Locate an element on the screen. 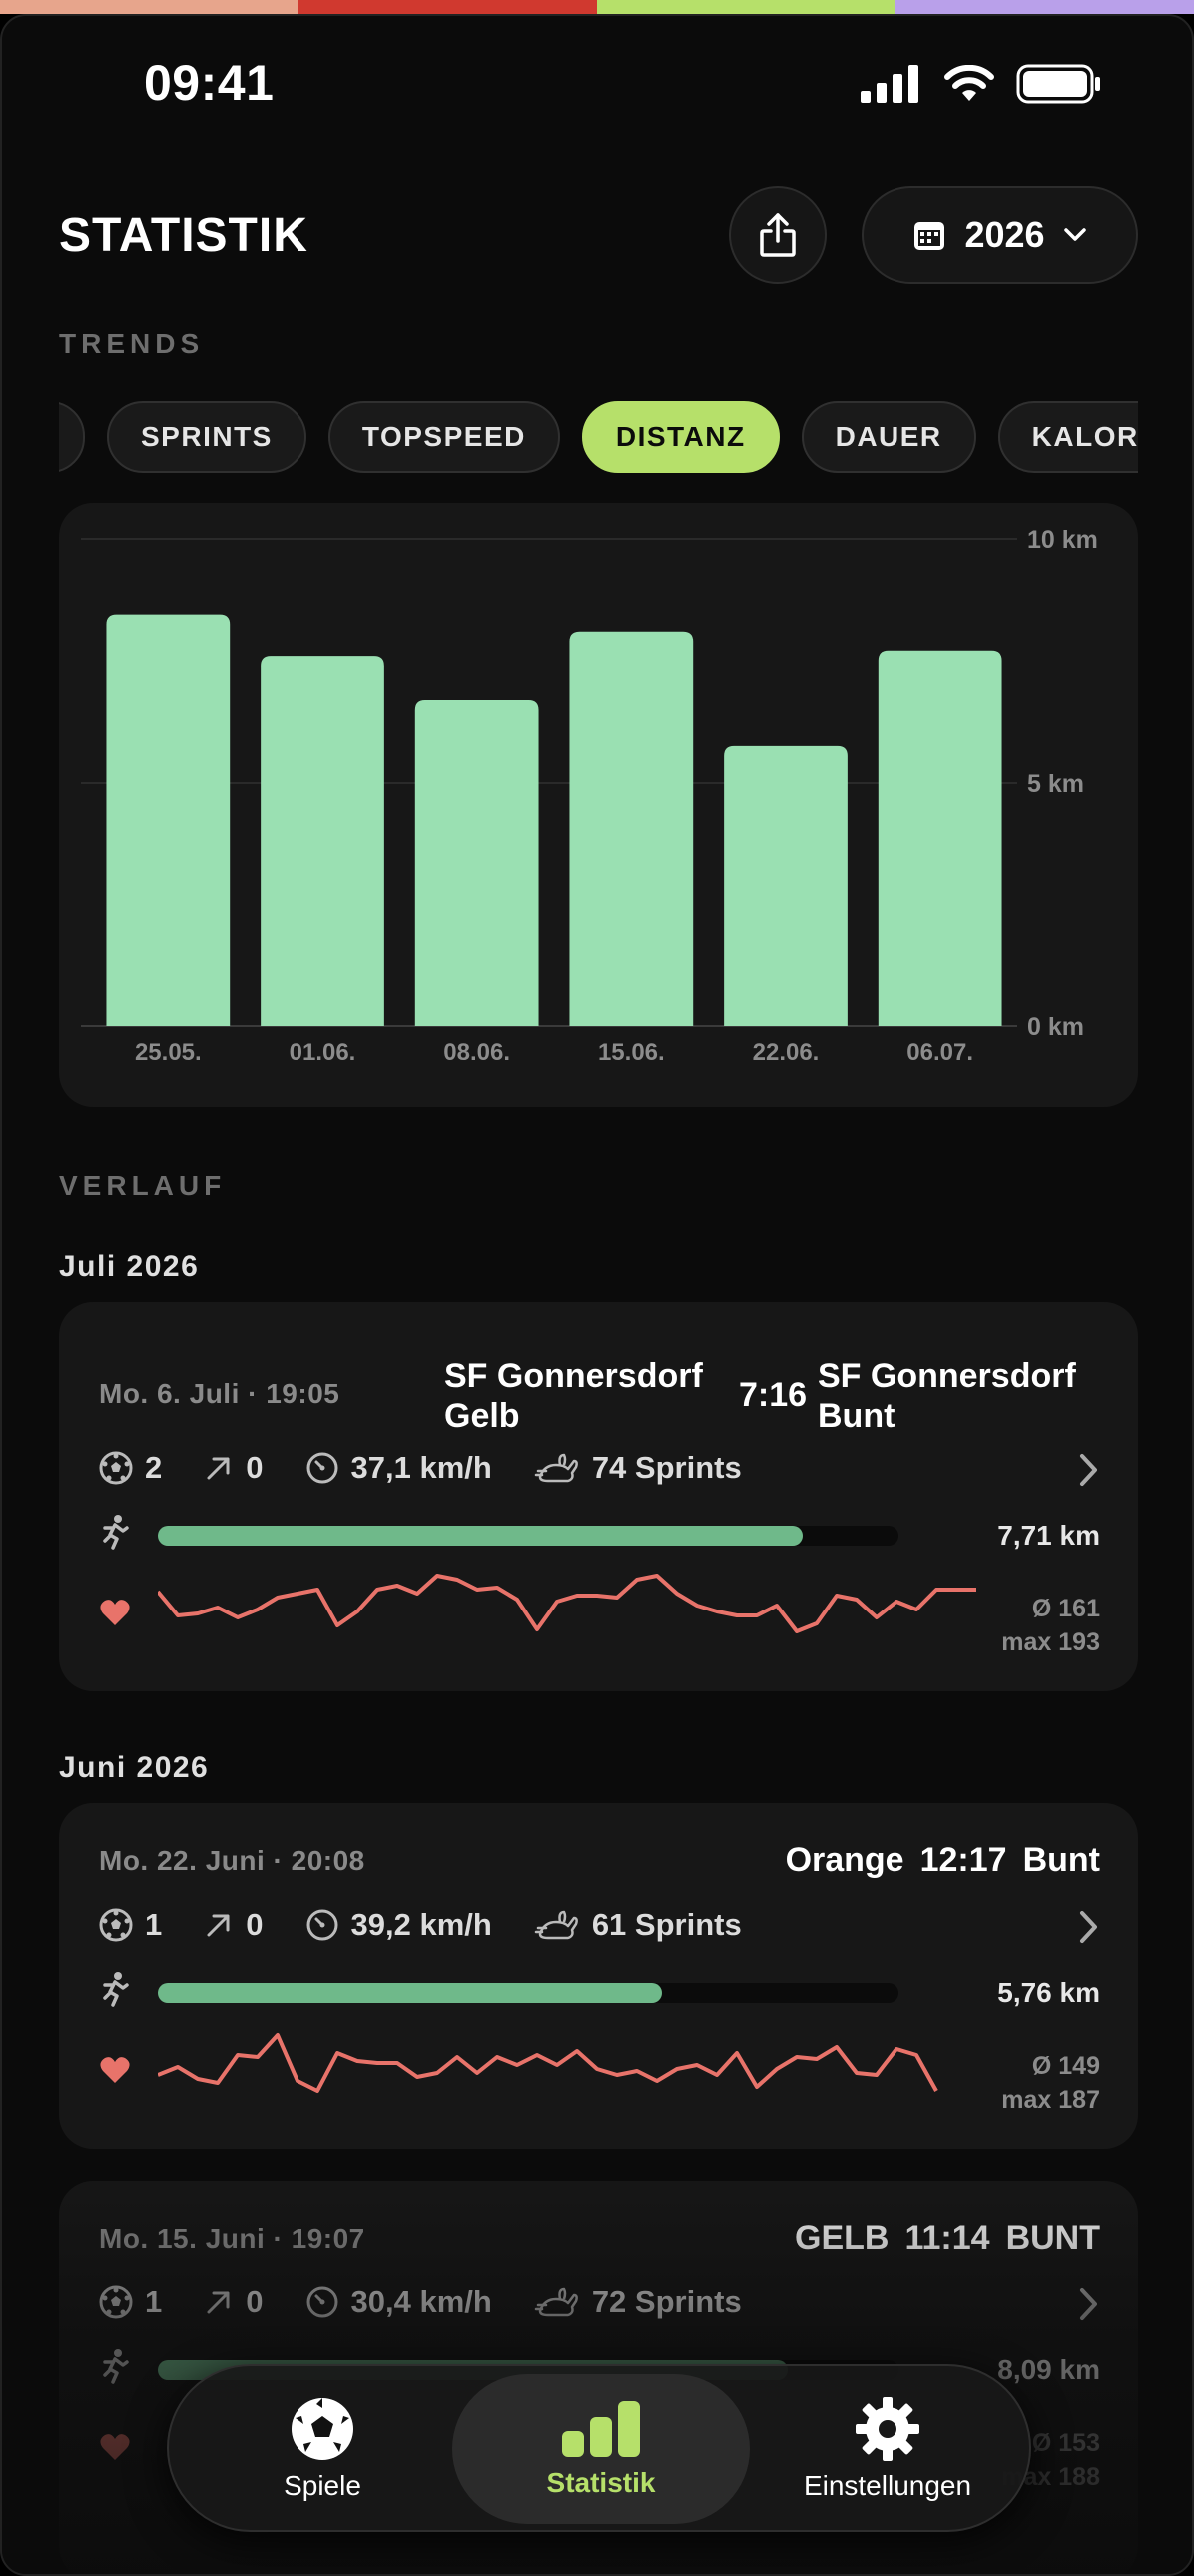 The height and width of the screenshot is (2576, 1194). game-date: Mo. 6. Juli · 19:05 is located at coordinates (220, 1393).